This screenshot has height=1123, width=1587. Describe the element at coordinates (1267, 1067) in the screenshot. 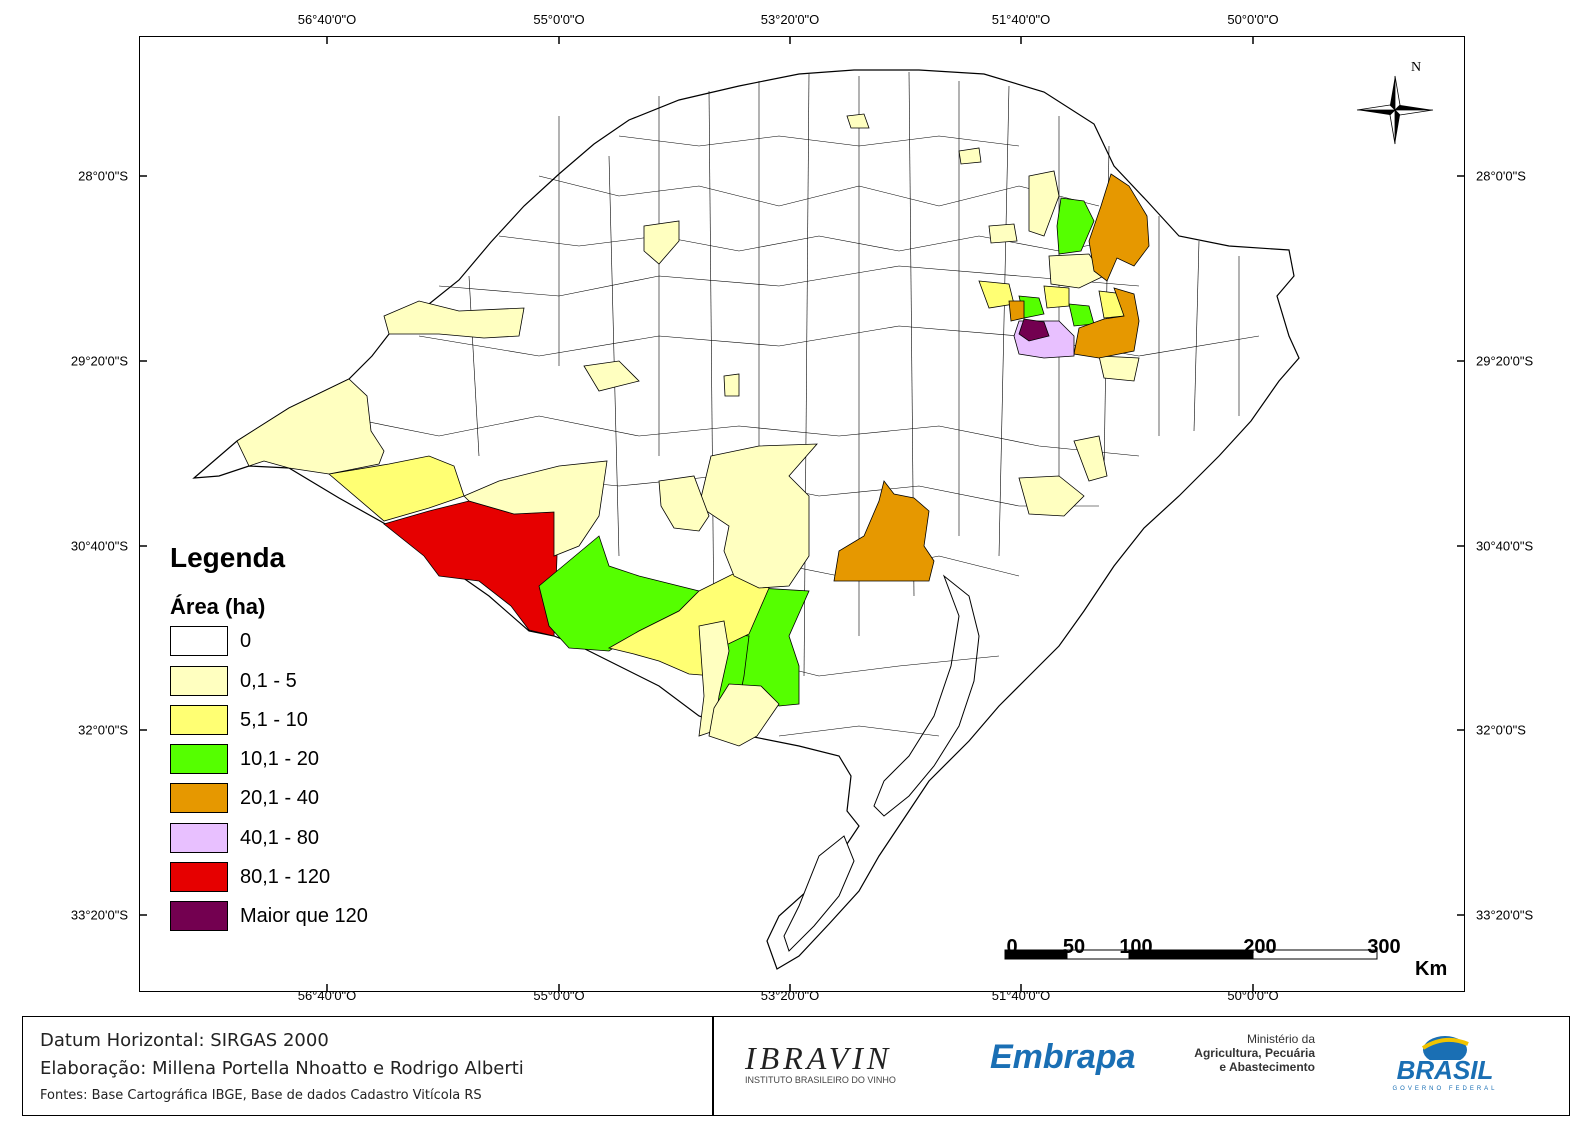

I see `ministerio-line-3: e Abastecimento` at that location.